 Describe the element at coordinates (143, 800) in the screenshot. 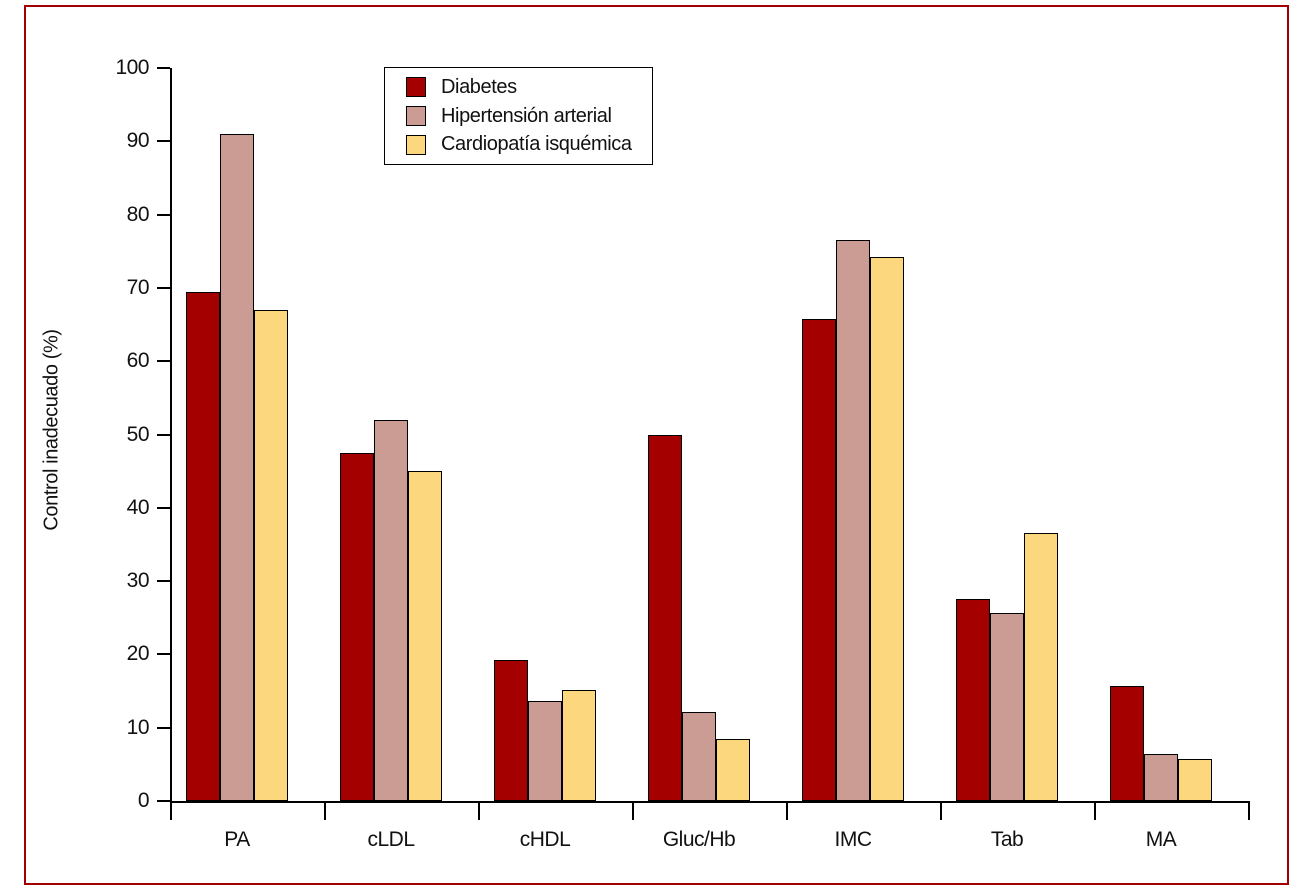

I see `y-tick-label: 0` at that location.